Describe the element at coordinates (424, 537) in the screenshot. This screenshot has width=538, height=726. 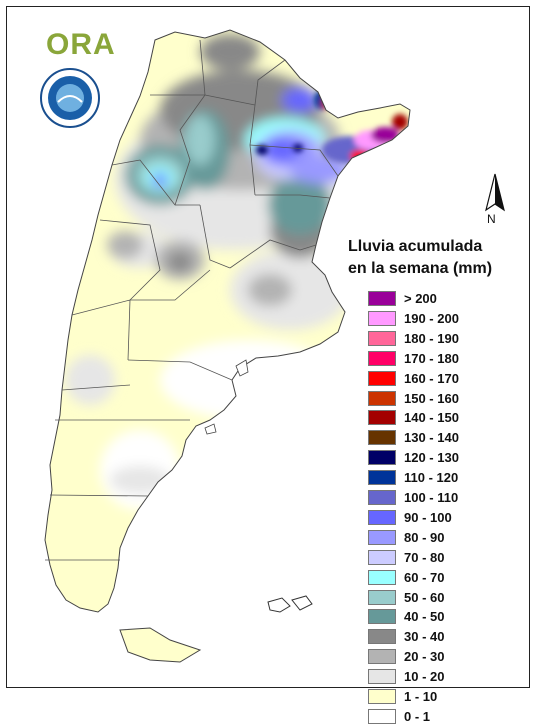
I see `legend-label: 80 - 90` at that location.